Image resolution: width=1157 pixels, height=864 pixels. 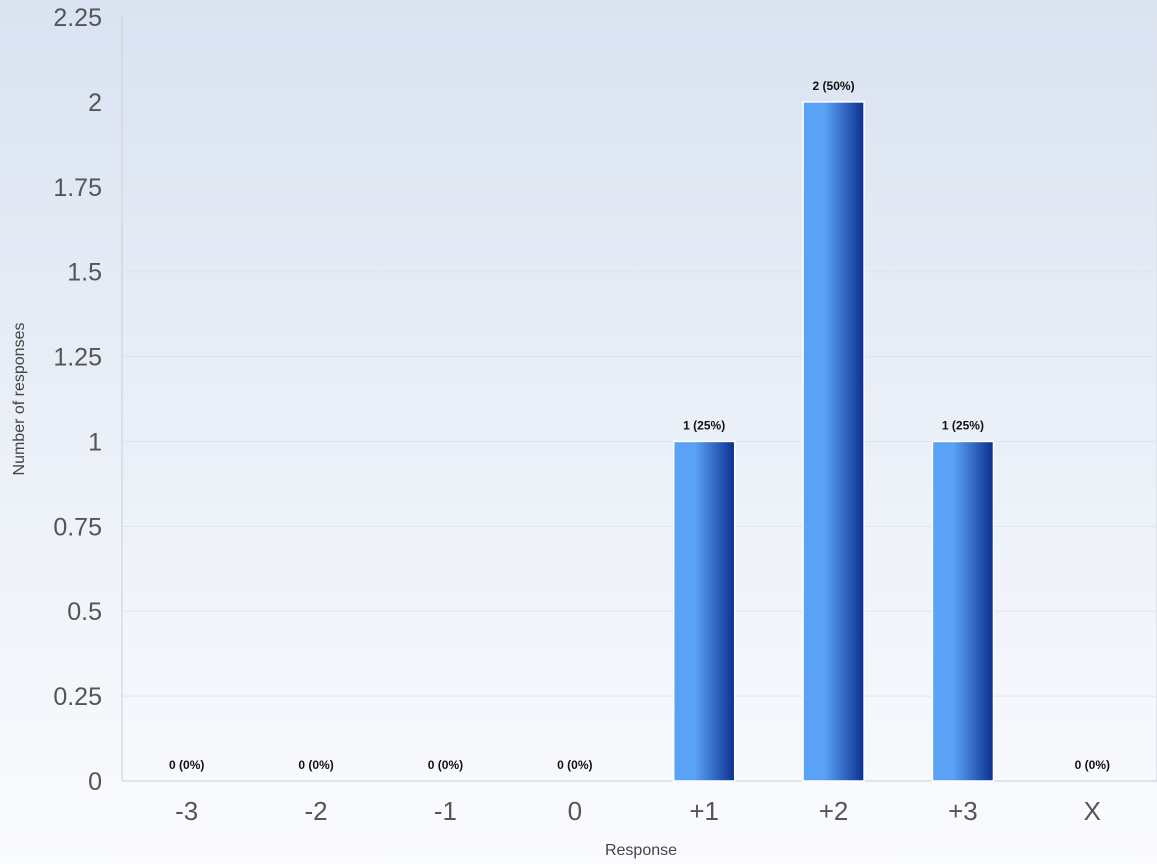 I want to click on y-tick-labels: 0 0.25 0.5 0.75 1 1.25 1.5 1.75 2 2.25, so click(x=77, y=400).